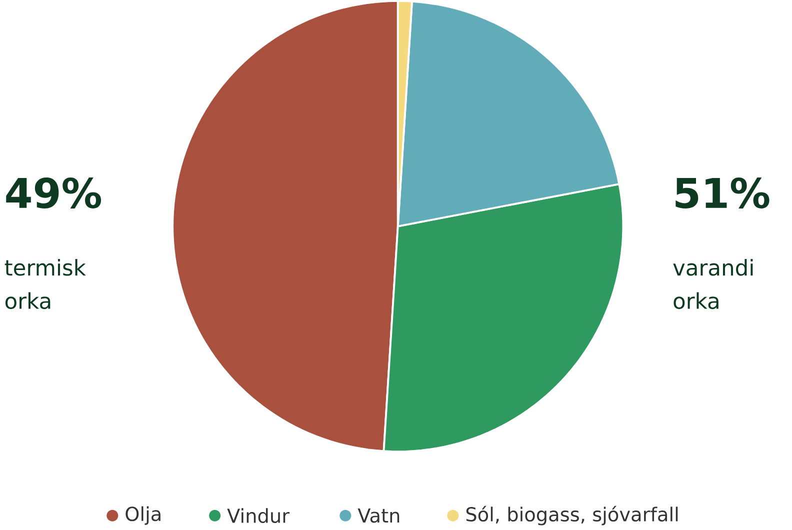  Describe the element at coordinates (45, 284) in the screenshot. I see `text: termisk orka` at that location.